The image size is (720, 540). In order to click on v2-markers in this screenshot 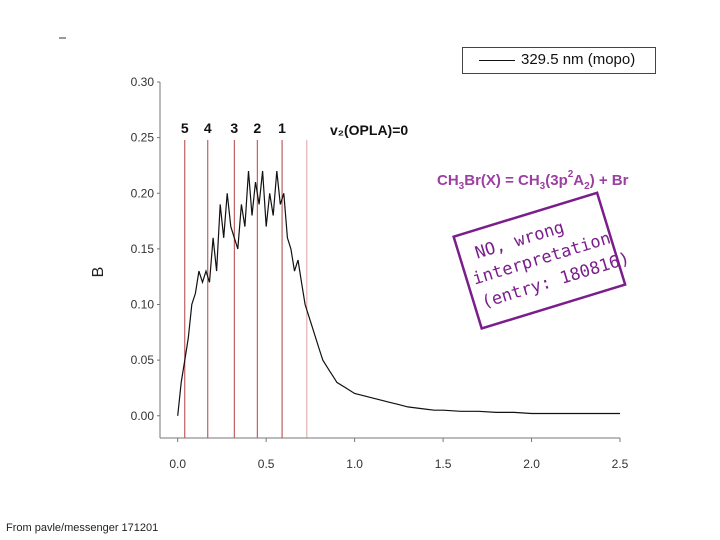, I will do `click(246, 289)`.